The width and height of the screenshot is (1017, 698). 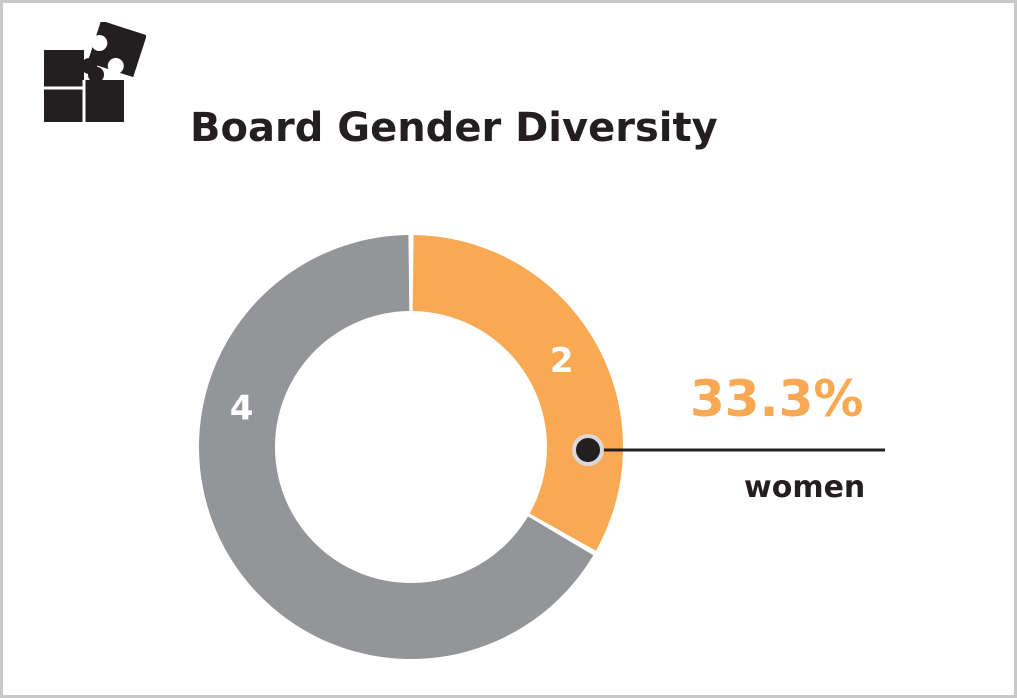 I want to click on slice-value-label: 2, so click(x=562, y=361).